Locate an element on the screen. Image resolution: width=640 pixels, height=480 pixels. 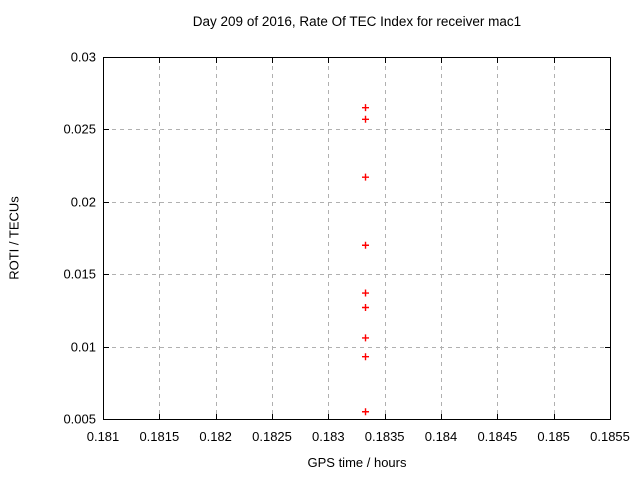
x-tick-label: 0.1815 is located at coordinates (159, 436).